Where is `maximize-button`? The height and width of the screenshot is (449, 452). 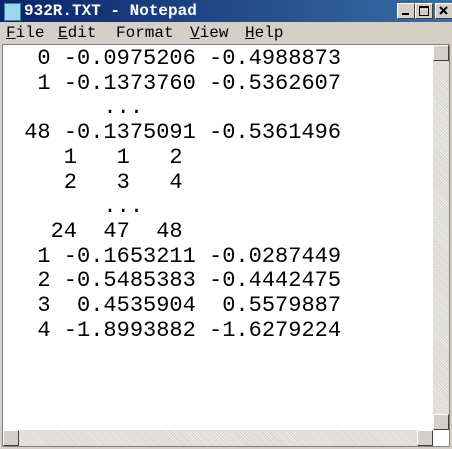
maximize-button is located at coordinates (424, 11).